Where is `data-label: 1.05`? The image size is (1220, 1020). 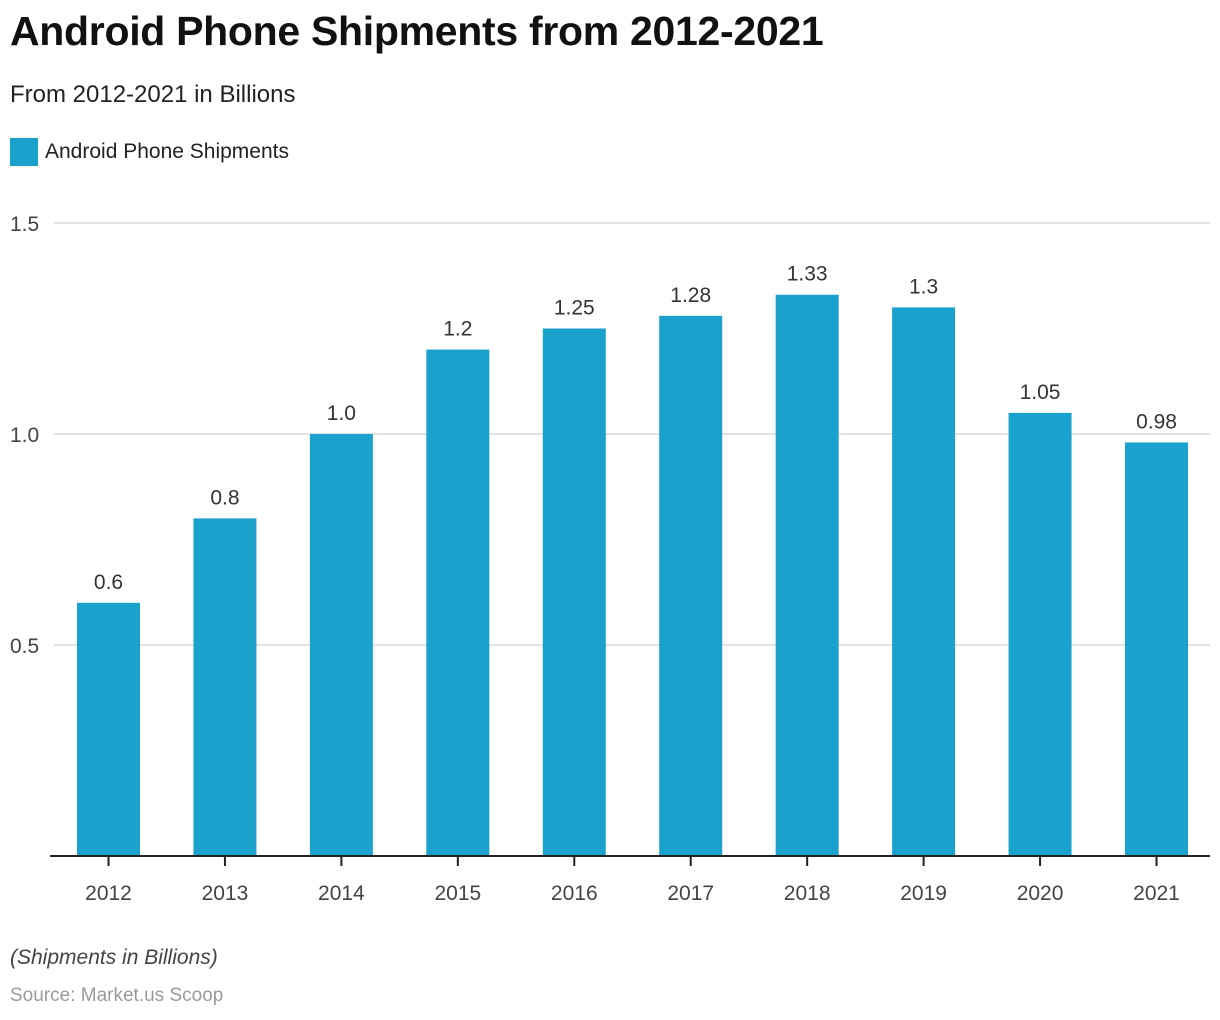
data-label: 1.05 is located at coordinates (1040, 392).